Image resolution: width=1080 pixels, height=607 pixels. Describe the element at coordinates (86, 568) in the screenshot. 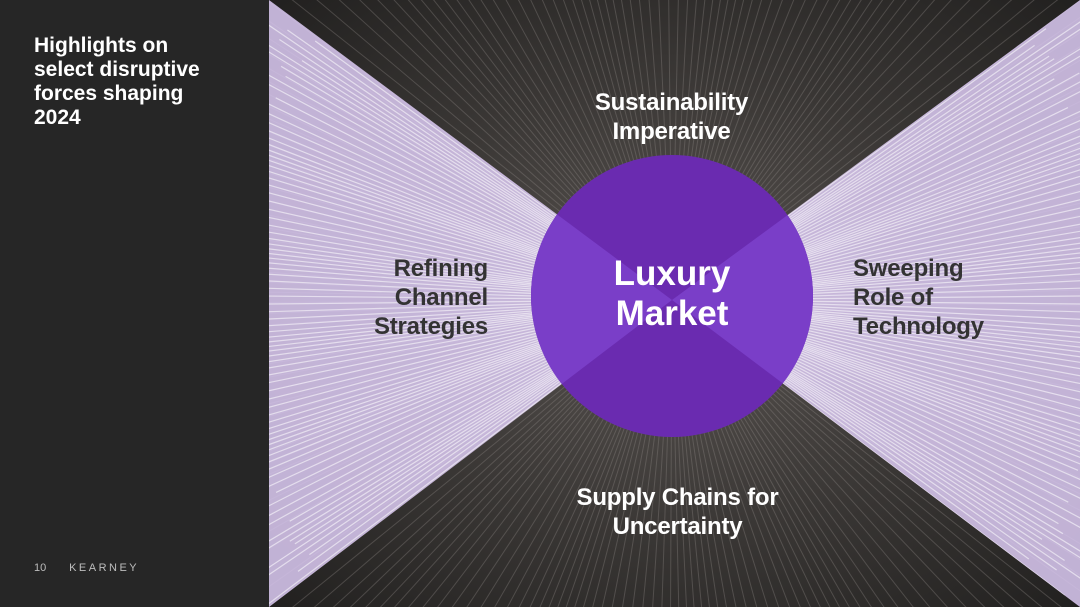

I see `footer: 10 KEARNEY` at that location.